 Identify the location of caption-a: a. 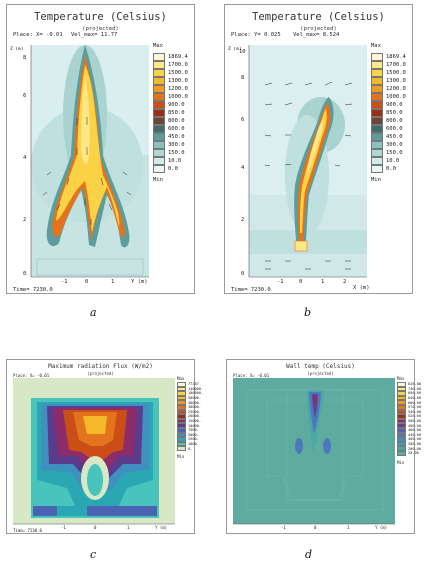
(93, 312).